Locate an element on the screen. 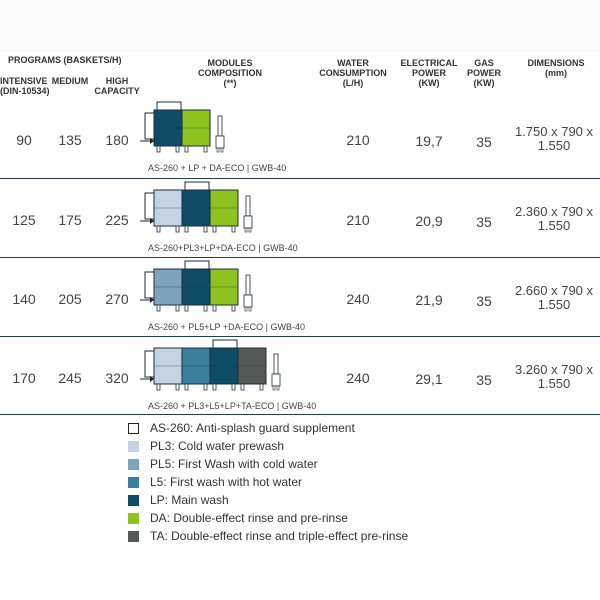 Image resolution: width=600 pixels, height=600 pixels. intensive-value: 170 is located at coordinates (24, 378).